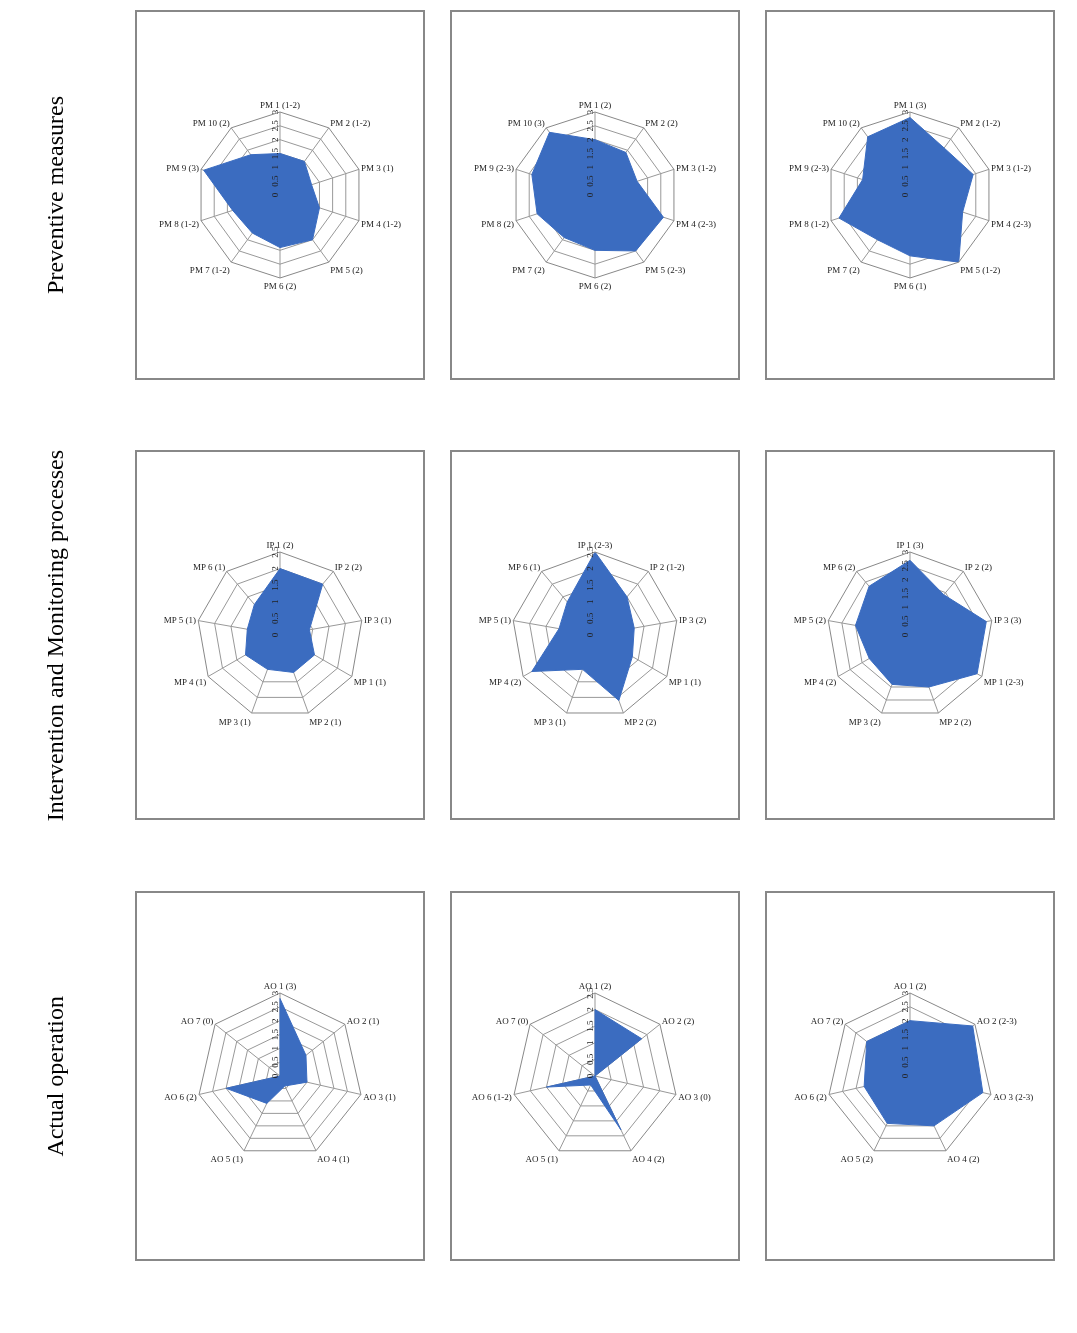 This screenshot has width=1077, height=1333. Describe the element at coordinates (325, 721) in the screenshot. I see `spoke-label: MP 2 (1)` at that location.